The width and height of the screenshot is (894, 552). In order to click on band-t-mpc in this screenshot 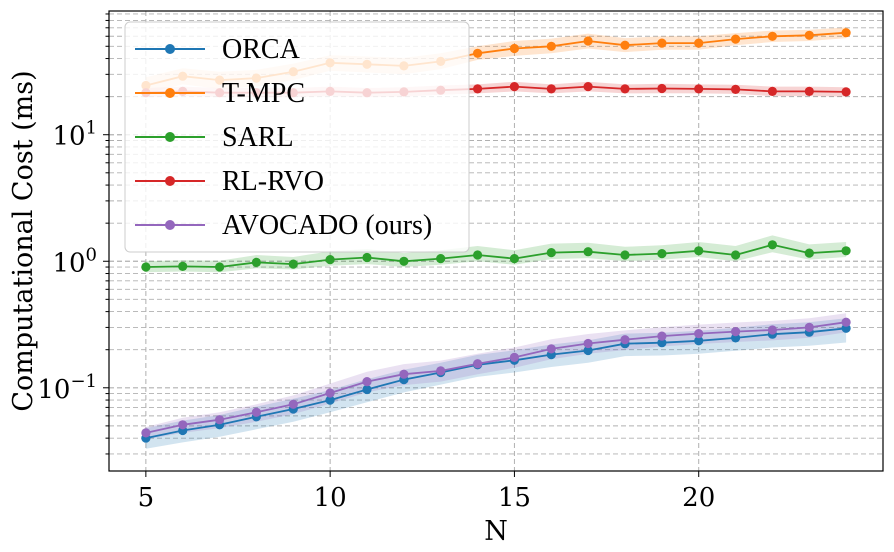, I will do `click(496, 60)`.